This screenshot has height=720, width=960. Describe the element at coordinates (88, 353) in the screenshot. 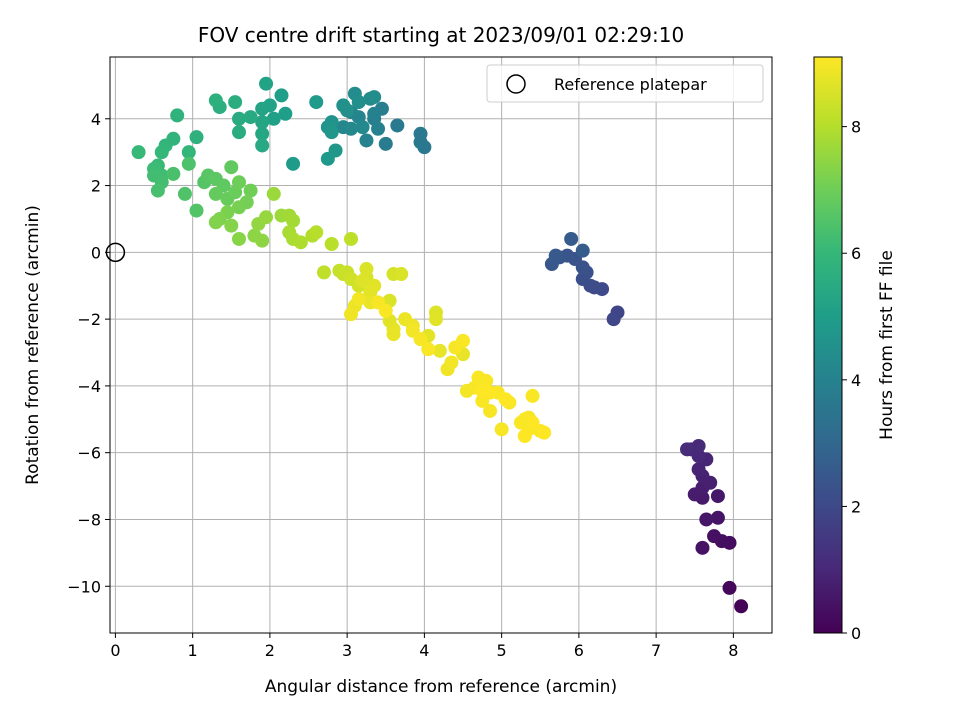

I see `y-axis: −10 −8 −6 −4 −2 0 2 4` at that location.